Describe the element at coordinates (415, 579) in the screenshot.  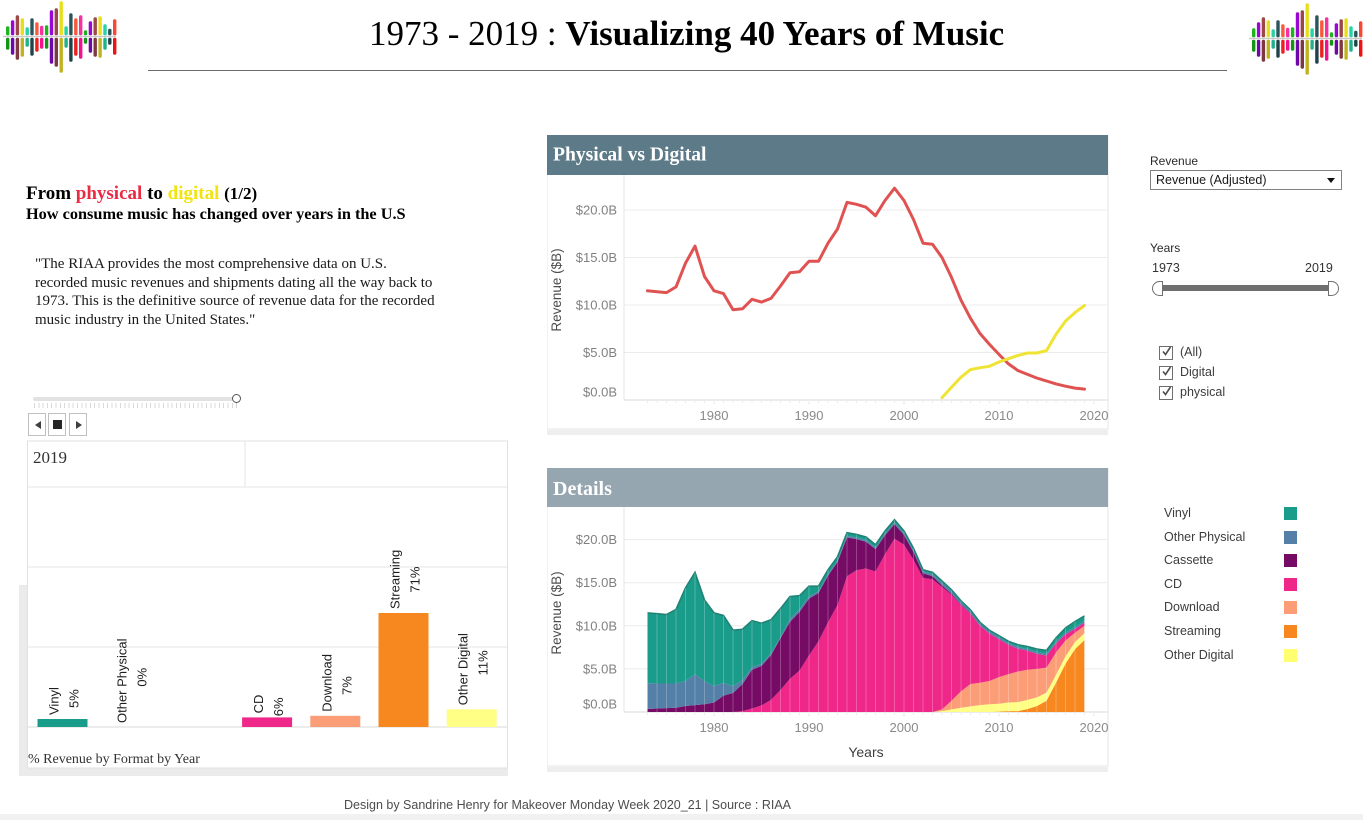
I see `svg-text: 71%` at that location.